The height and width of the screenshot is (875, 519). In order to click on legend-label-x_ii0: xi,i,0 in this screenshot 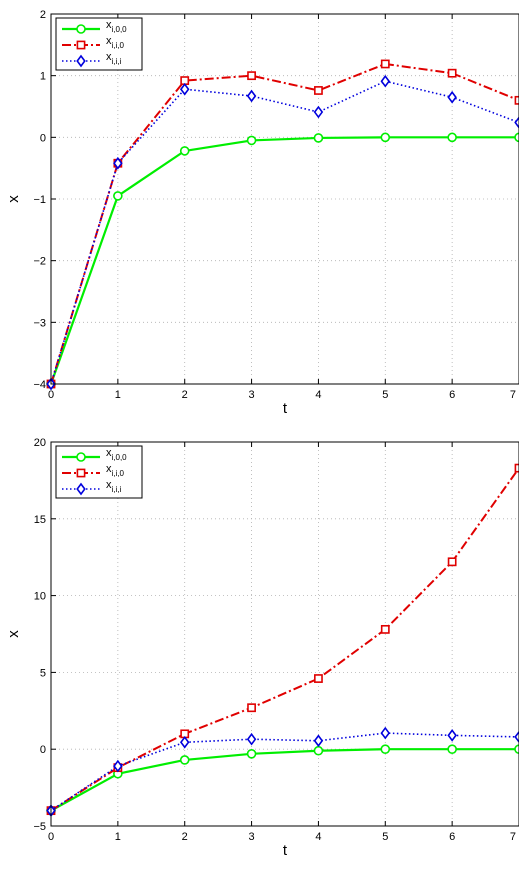, I will do `click(115, 470)`.